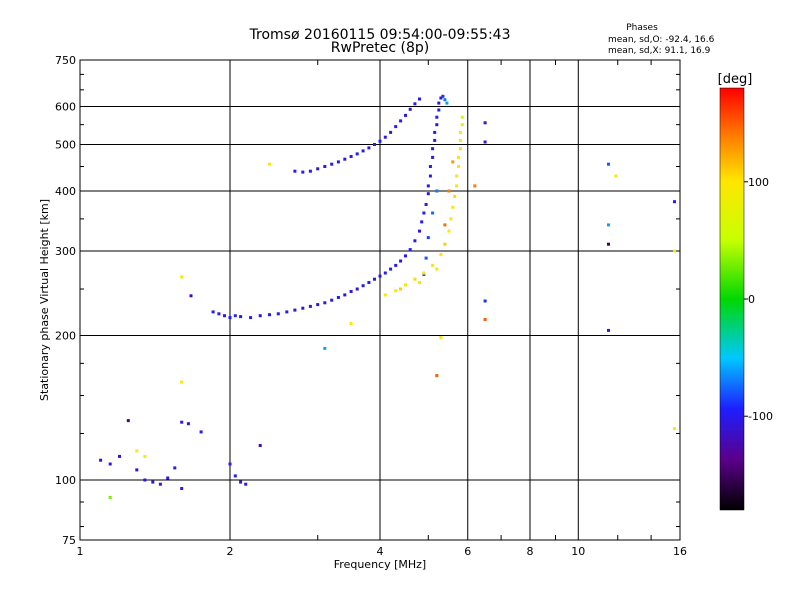 This screenshot has height=600, width=800. Describe the element at coordinates (732, 299) in the screenshot. I see `colorbar-gradient` at that location.